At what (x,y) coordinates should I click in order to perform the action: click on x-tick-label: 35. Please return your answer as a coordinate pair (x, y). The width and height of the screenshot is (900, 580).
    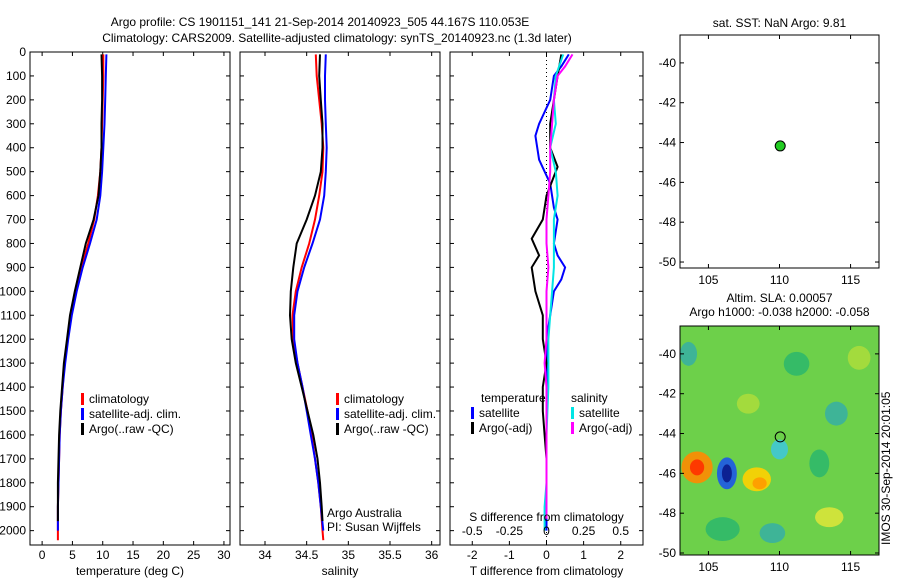
    Looking at the image, I should click on (349, 555).